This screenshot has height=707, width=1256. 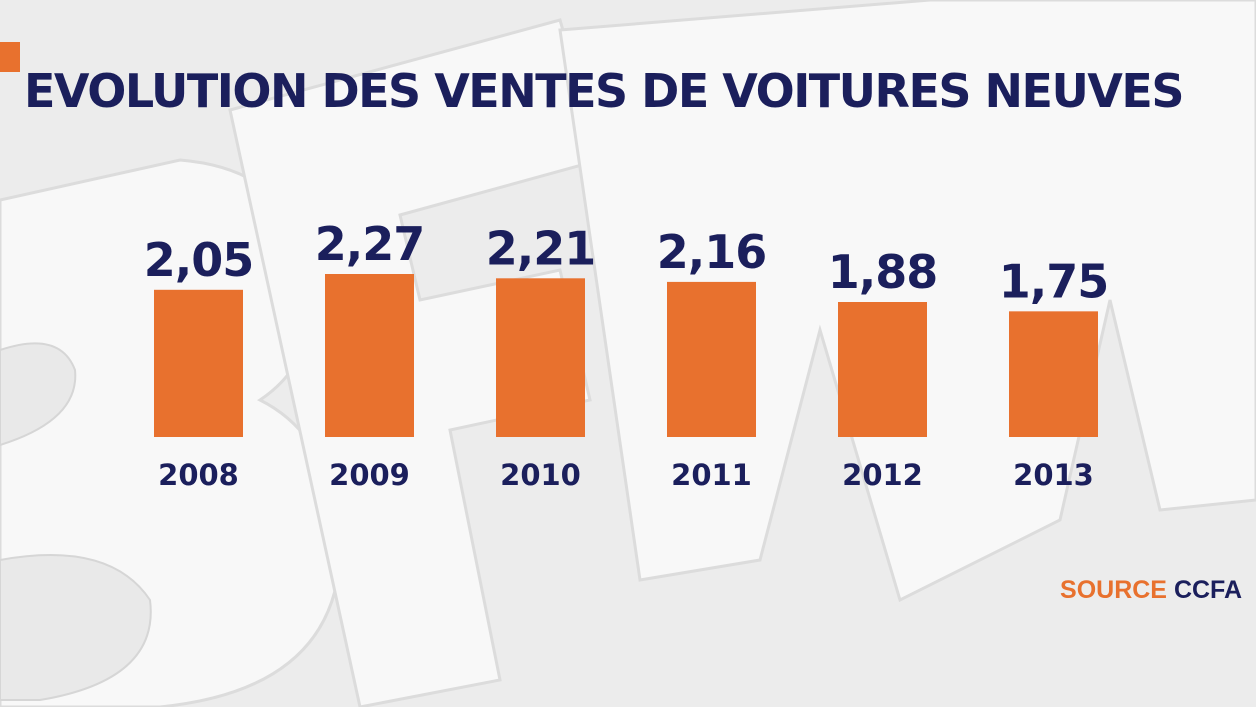 What do you see at coordinates (199, 260) in the screenshot?
I see `value-label-2008: 2,05` at bounding box center [199, 260].